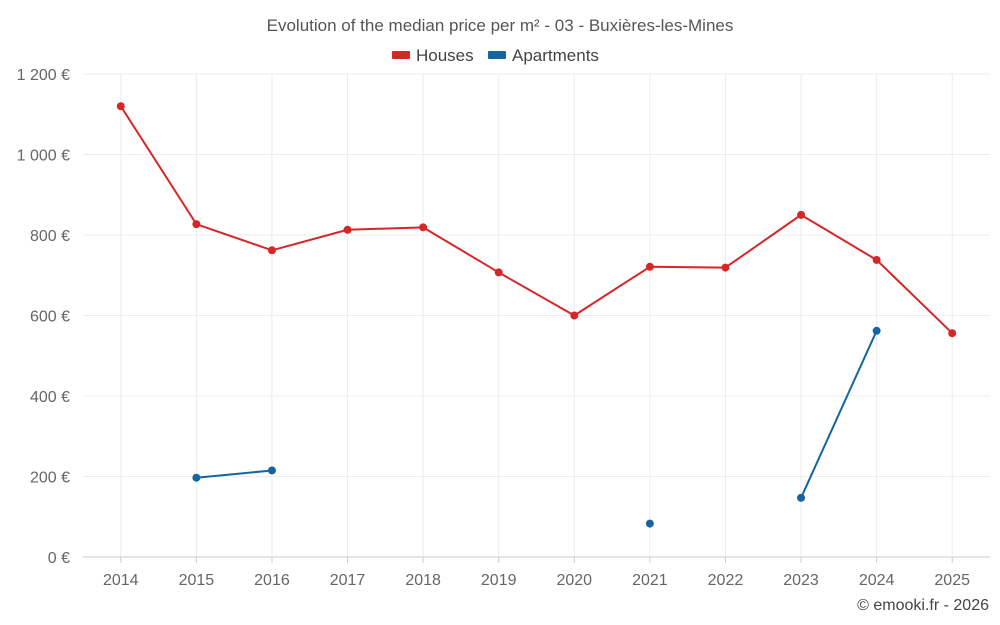  What do you see at coordinates (876, 259) in the screenshot?
I see `point-houses-2024: Houses 2024: 738 €` at bounding box center [876, 259].